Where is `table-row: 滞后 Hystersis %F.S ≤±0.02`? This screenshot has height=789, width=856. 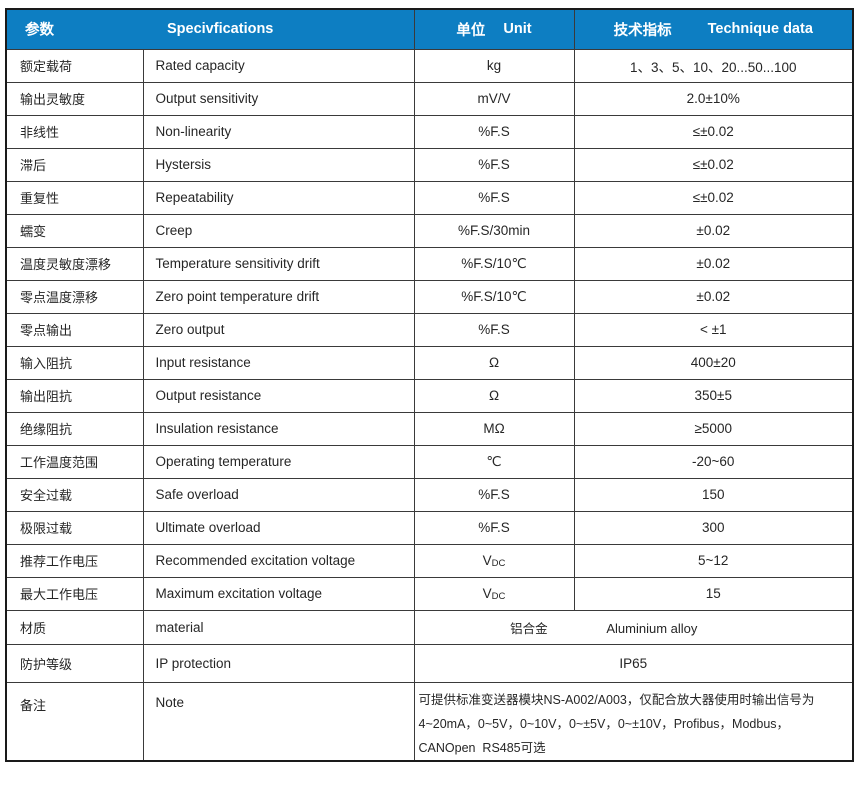 table-row: 滞后 Hystersis %F.S ≤±0.02 is located at coordinates (429, 164).